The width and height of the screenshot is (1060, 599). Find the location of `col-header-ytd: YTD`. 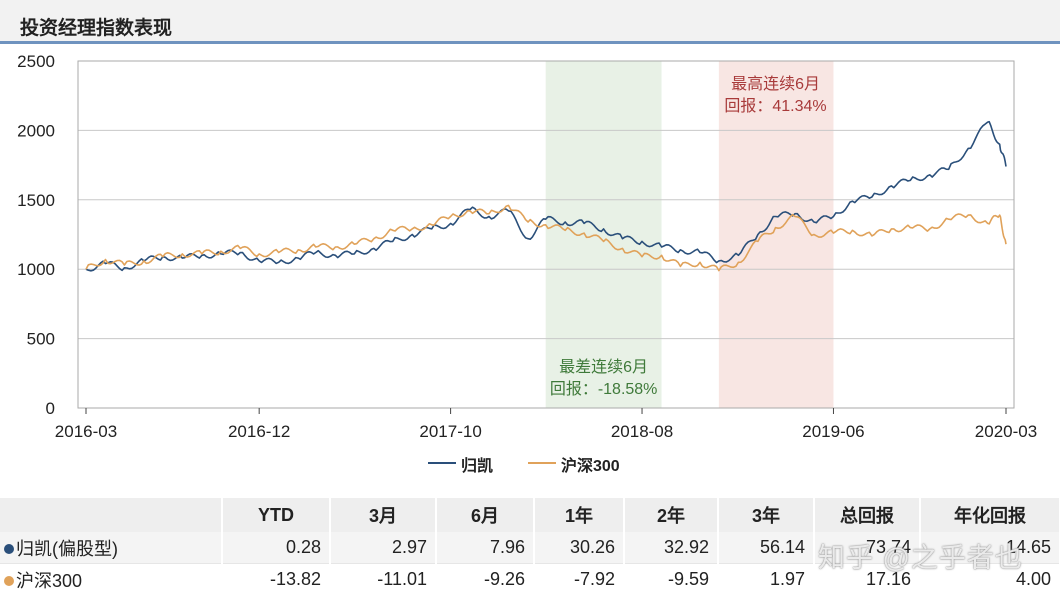

col-header-ytd: YTD is located at coordinates (276, 515).